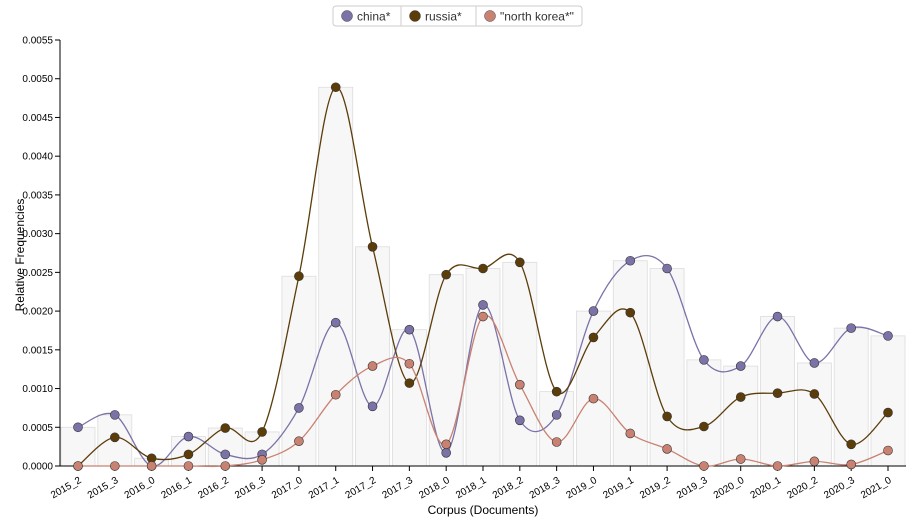 The image size is (917, 526). What do you see at coordinates (37, 389) in the screenshot?
I see `y-tick-label: 0.0010` at bounding box center [37, 389].